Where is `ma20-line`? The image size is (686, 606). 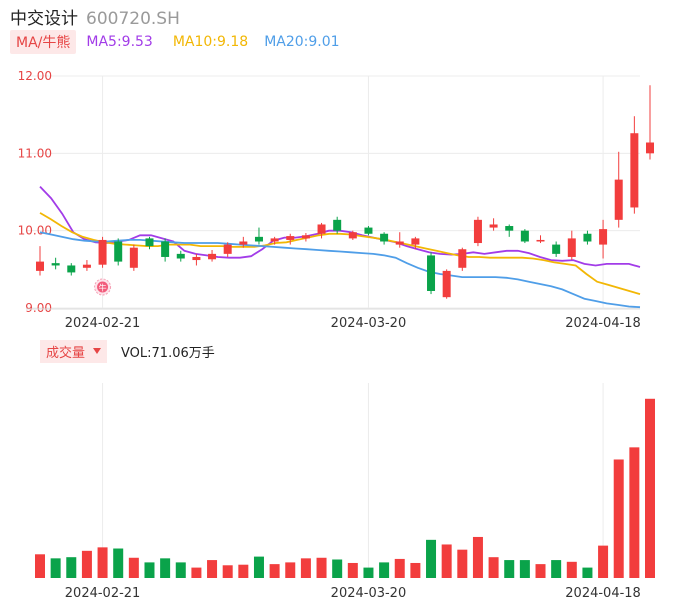 ma20-line is located at coordinates (340, 270).